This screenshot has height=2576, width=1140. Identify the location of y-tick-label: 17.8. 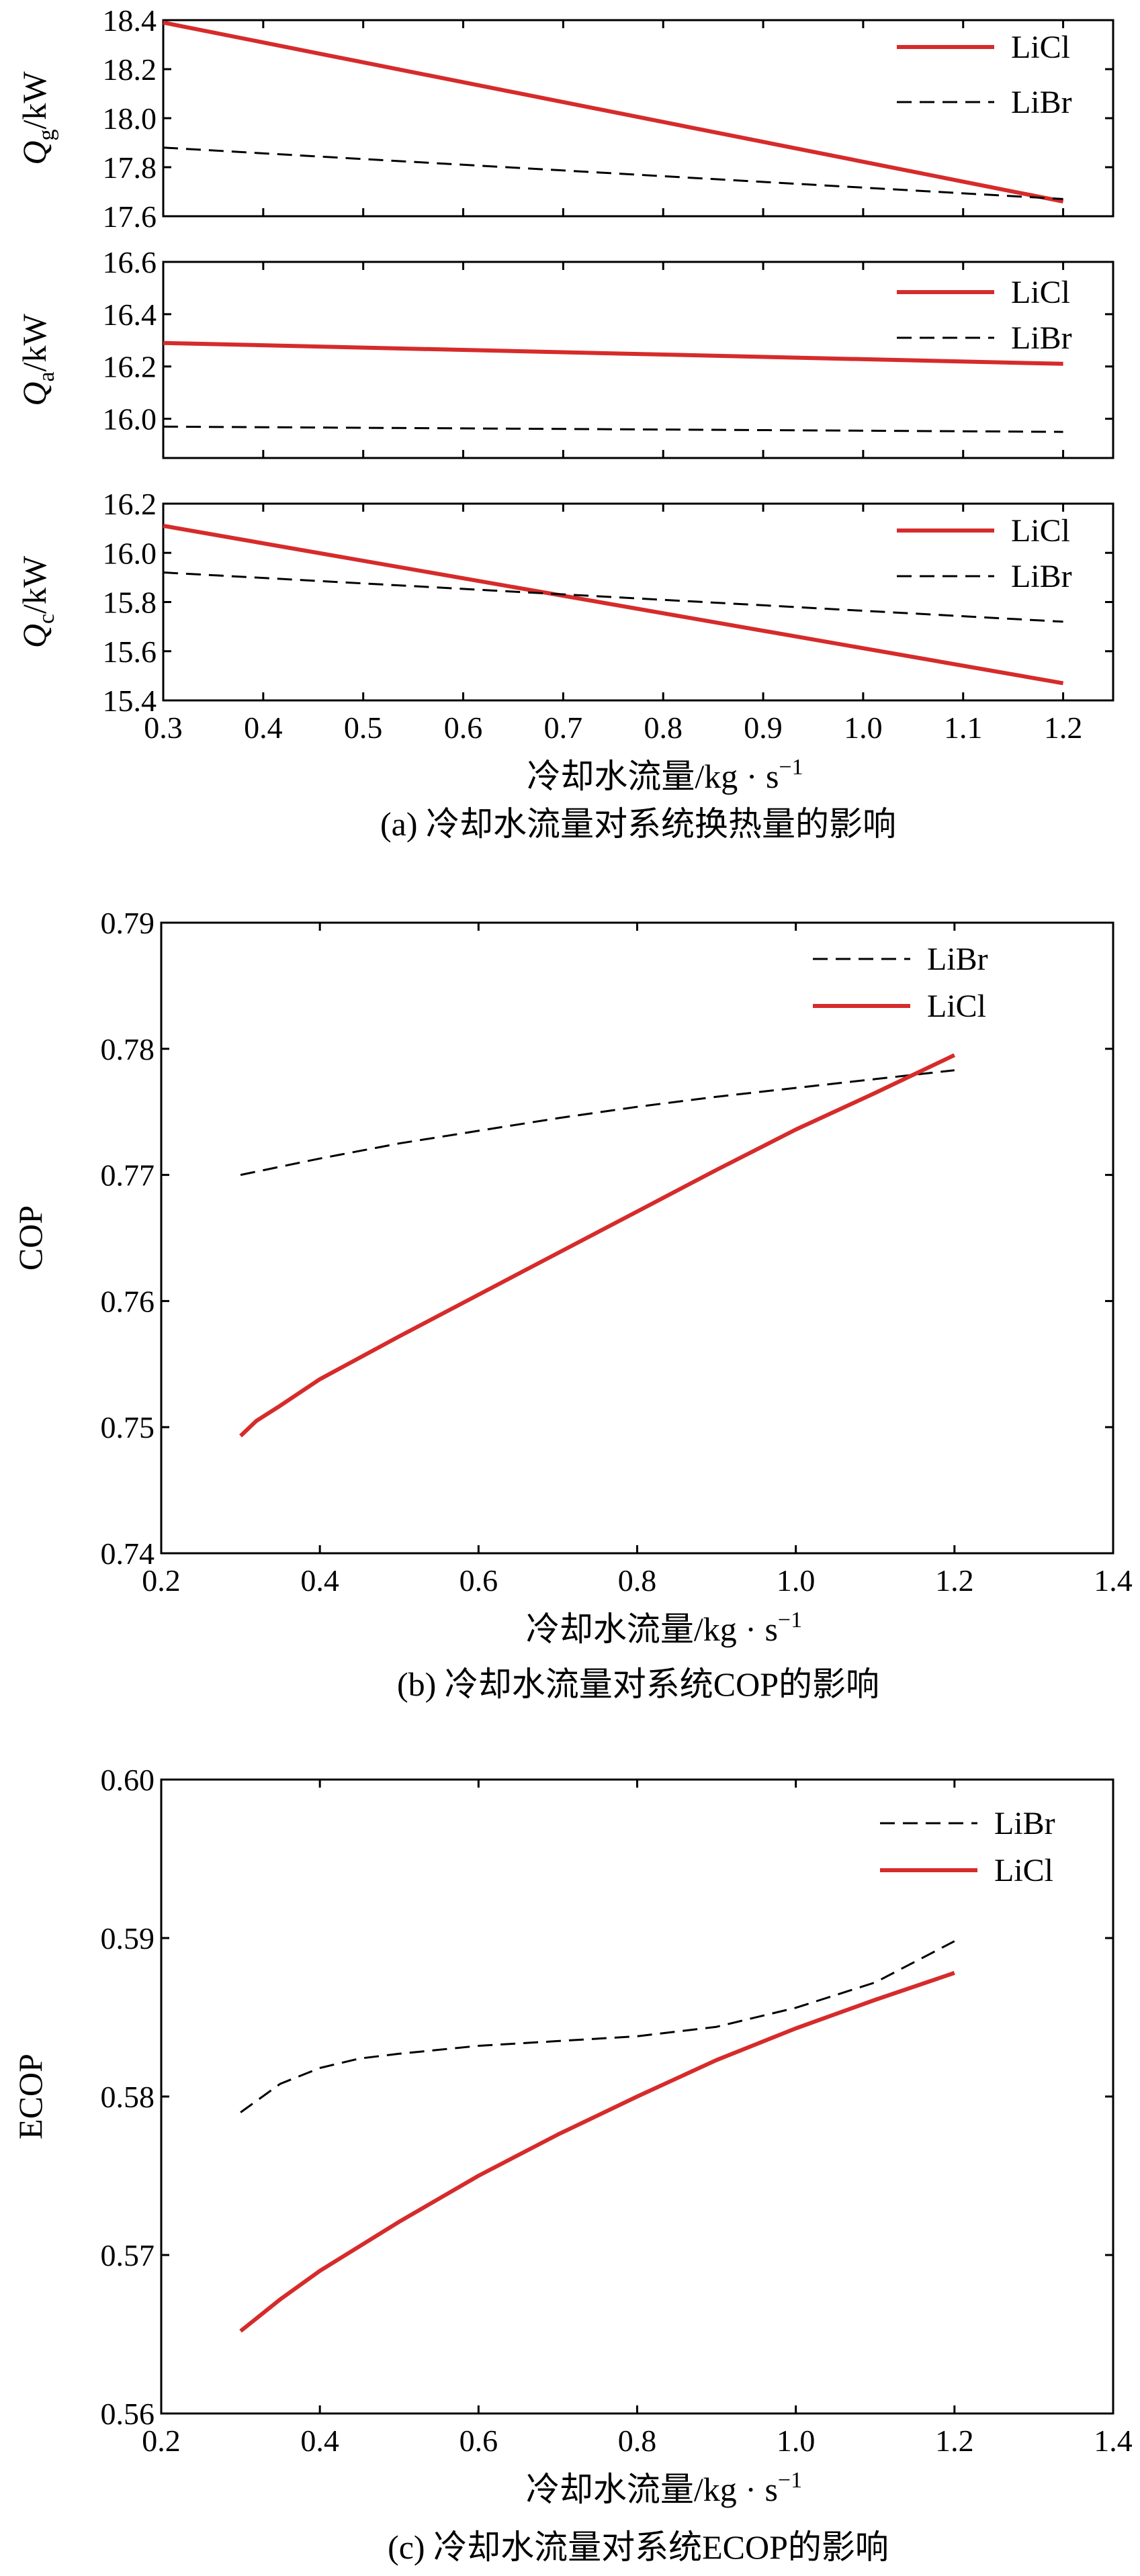
(130, 167).